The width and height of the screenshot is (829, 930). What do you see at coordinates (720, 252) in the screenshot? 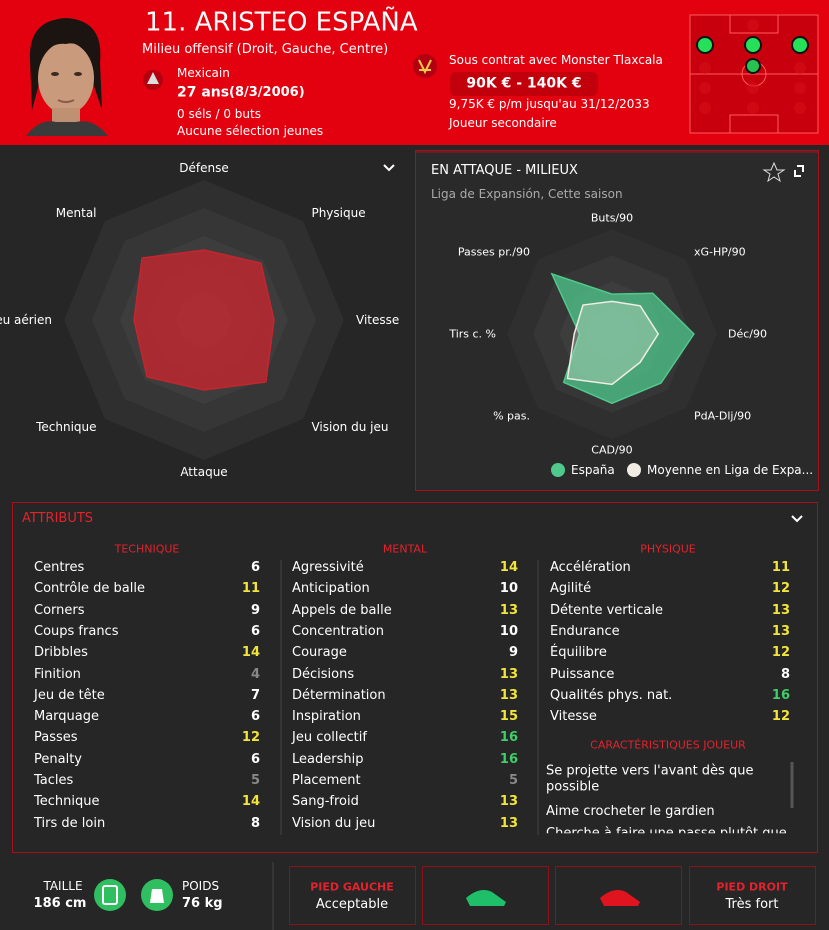
I see `radar-label: xG-HP/90` at bounding box center [720, 252].